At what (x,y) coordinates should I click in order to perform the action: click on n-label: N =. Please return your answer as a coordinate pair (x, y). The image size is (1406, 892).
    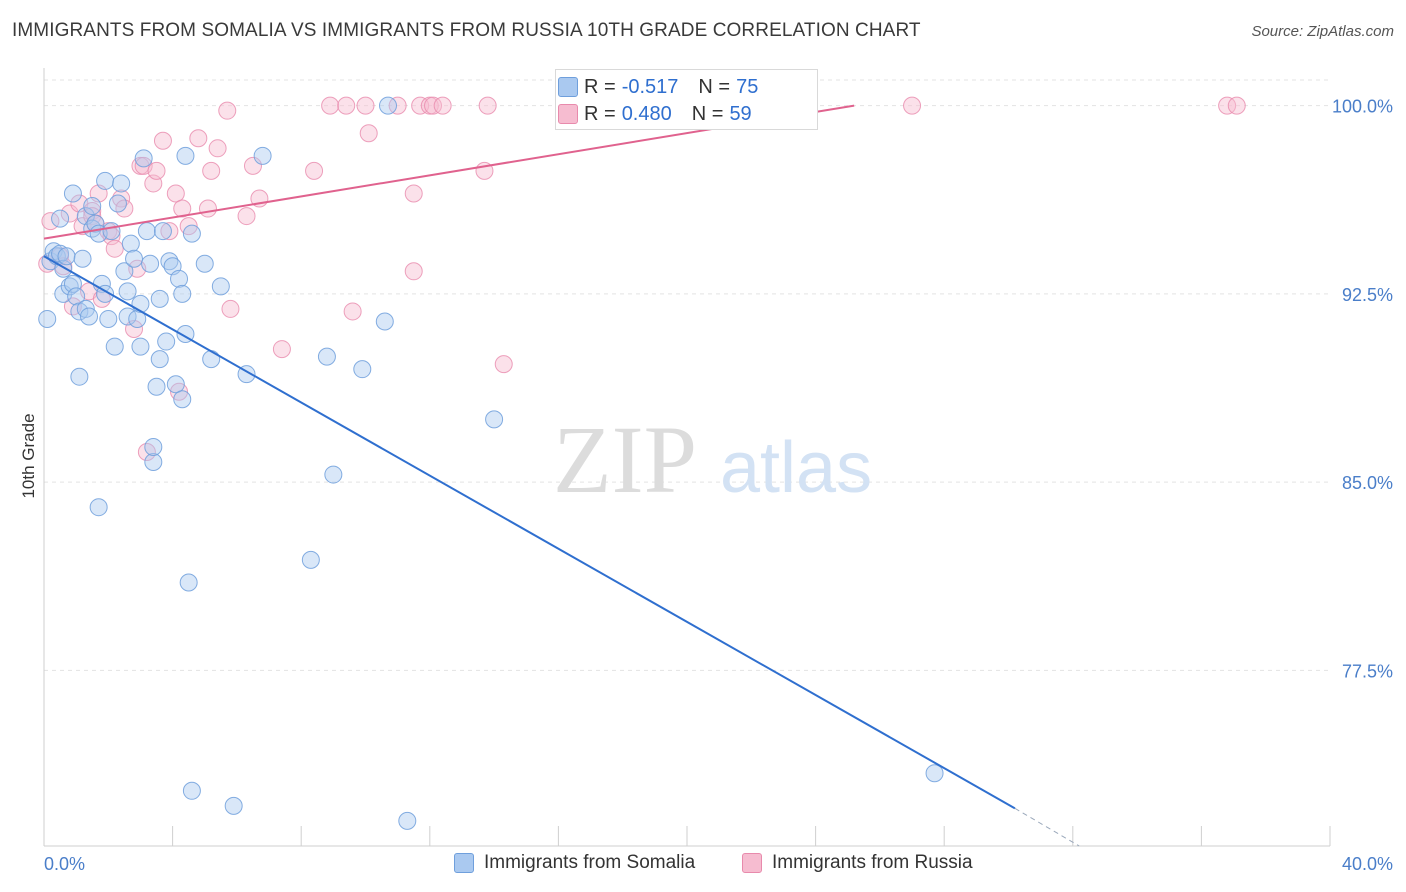
    Looking at the image, I should click on (707, 113).